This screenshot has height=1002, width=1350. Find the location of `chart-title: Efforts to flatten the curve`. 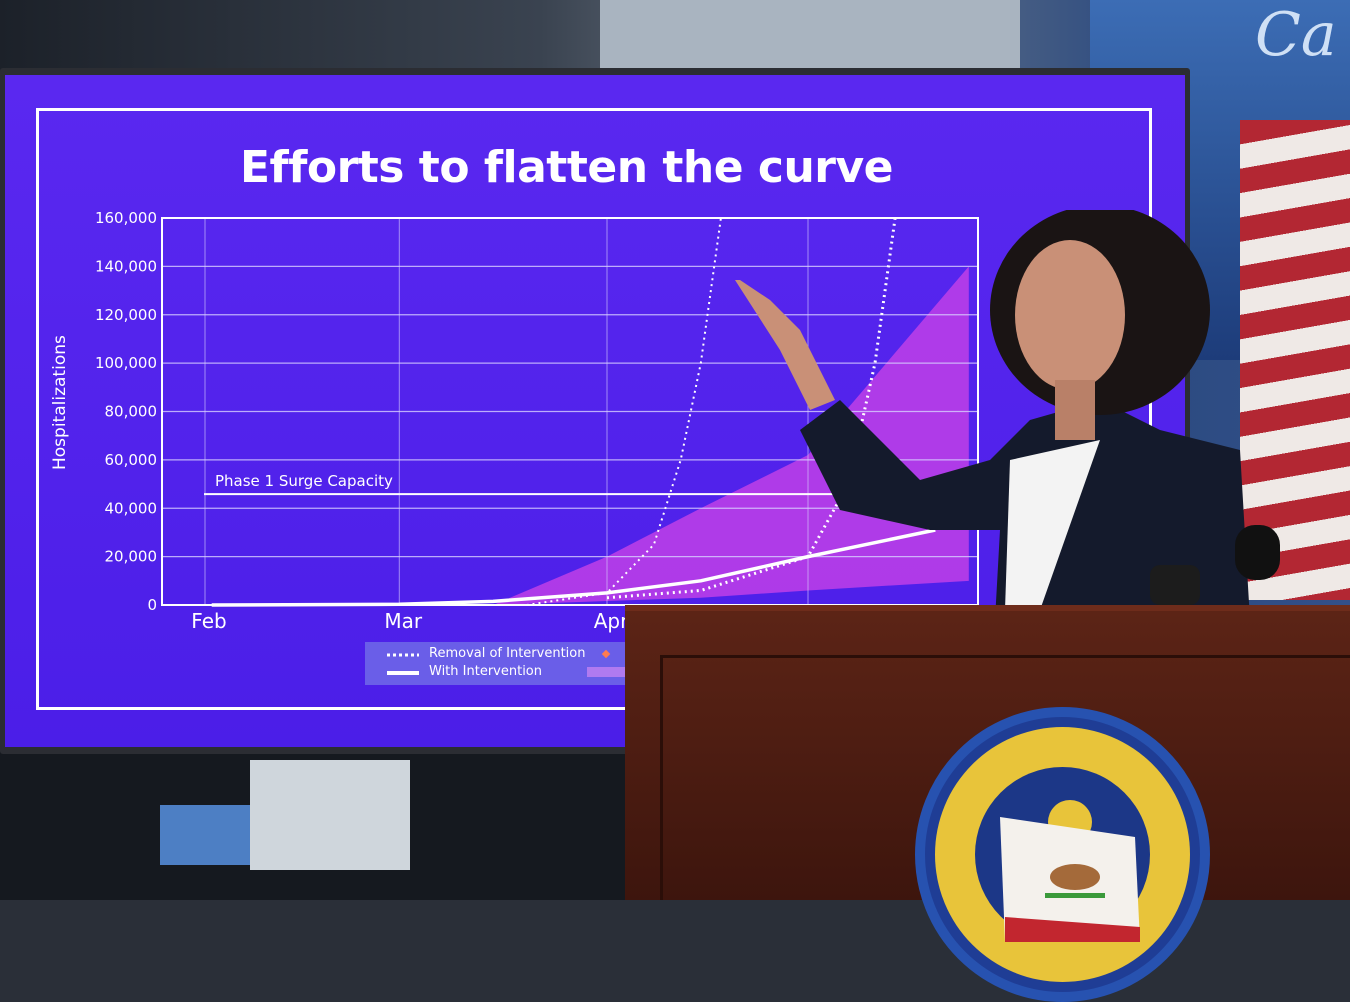

chart-title: Efforts to flatten the curve is located at coordinates (567, 167).